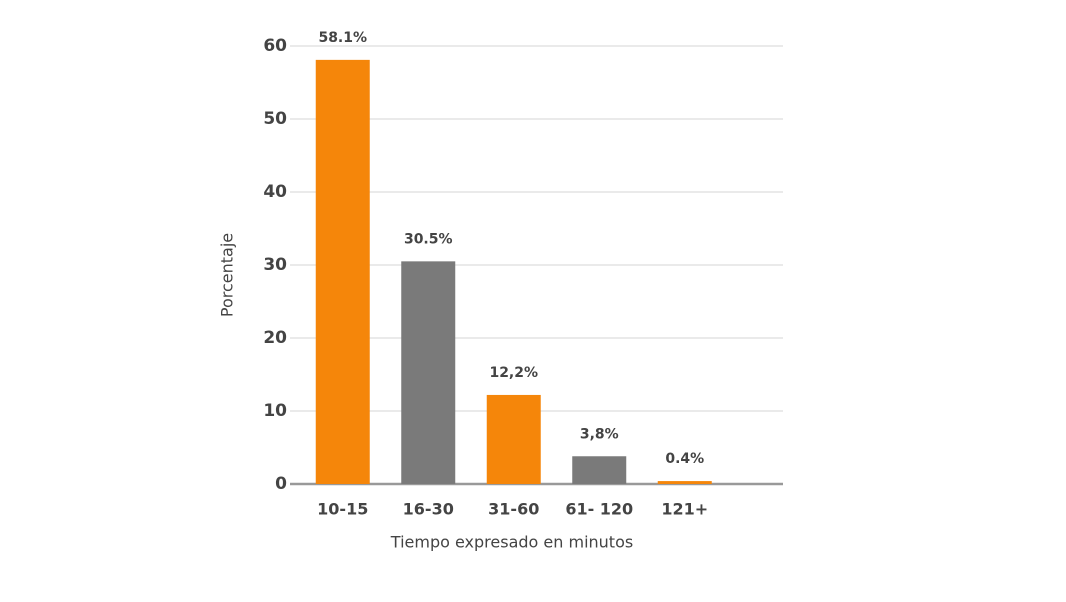  What do you see at coordinates (275, 338) in the screenshot?
I see `y-tick-label: 20` at bounding box center [275, 338].